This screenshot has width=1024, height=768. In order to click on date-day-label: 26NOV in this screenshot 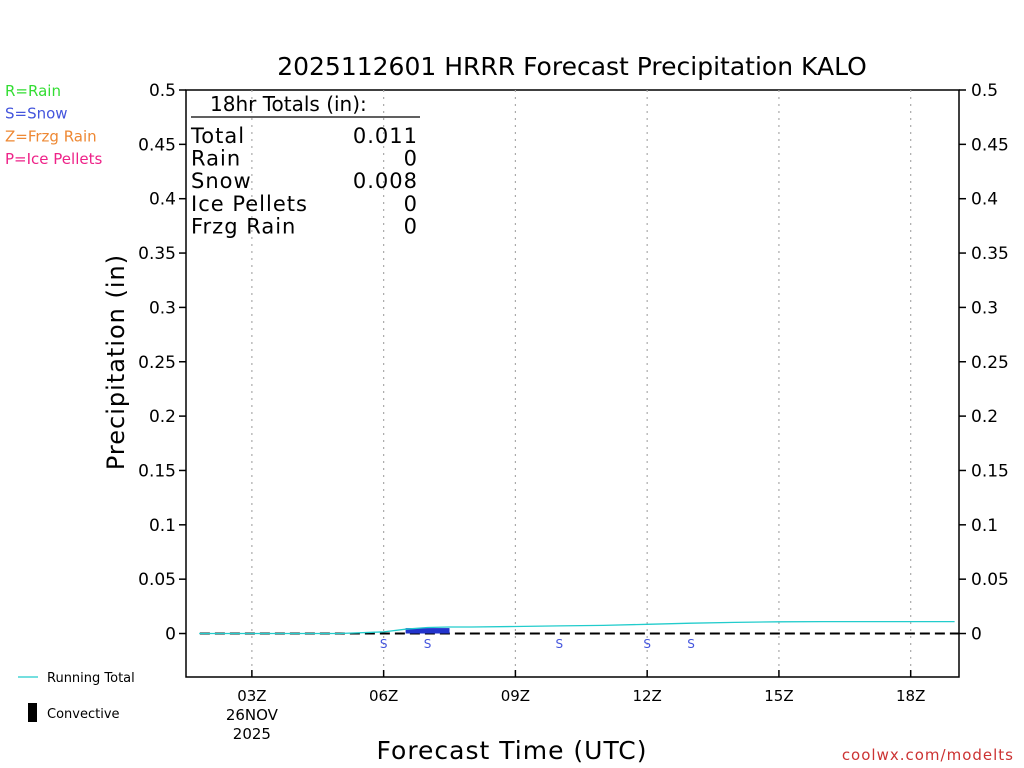, I will do `click(252, 715)`.